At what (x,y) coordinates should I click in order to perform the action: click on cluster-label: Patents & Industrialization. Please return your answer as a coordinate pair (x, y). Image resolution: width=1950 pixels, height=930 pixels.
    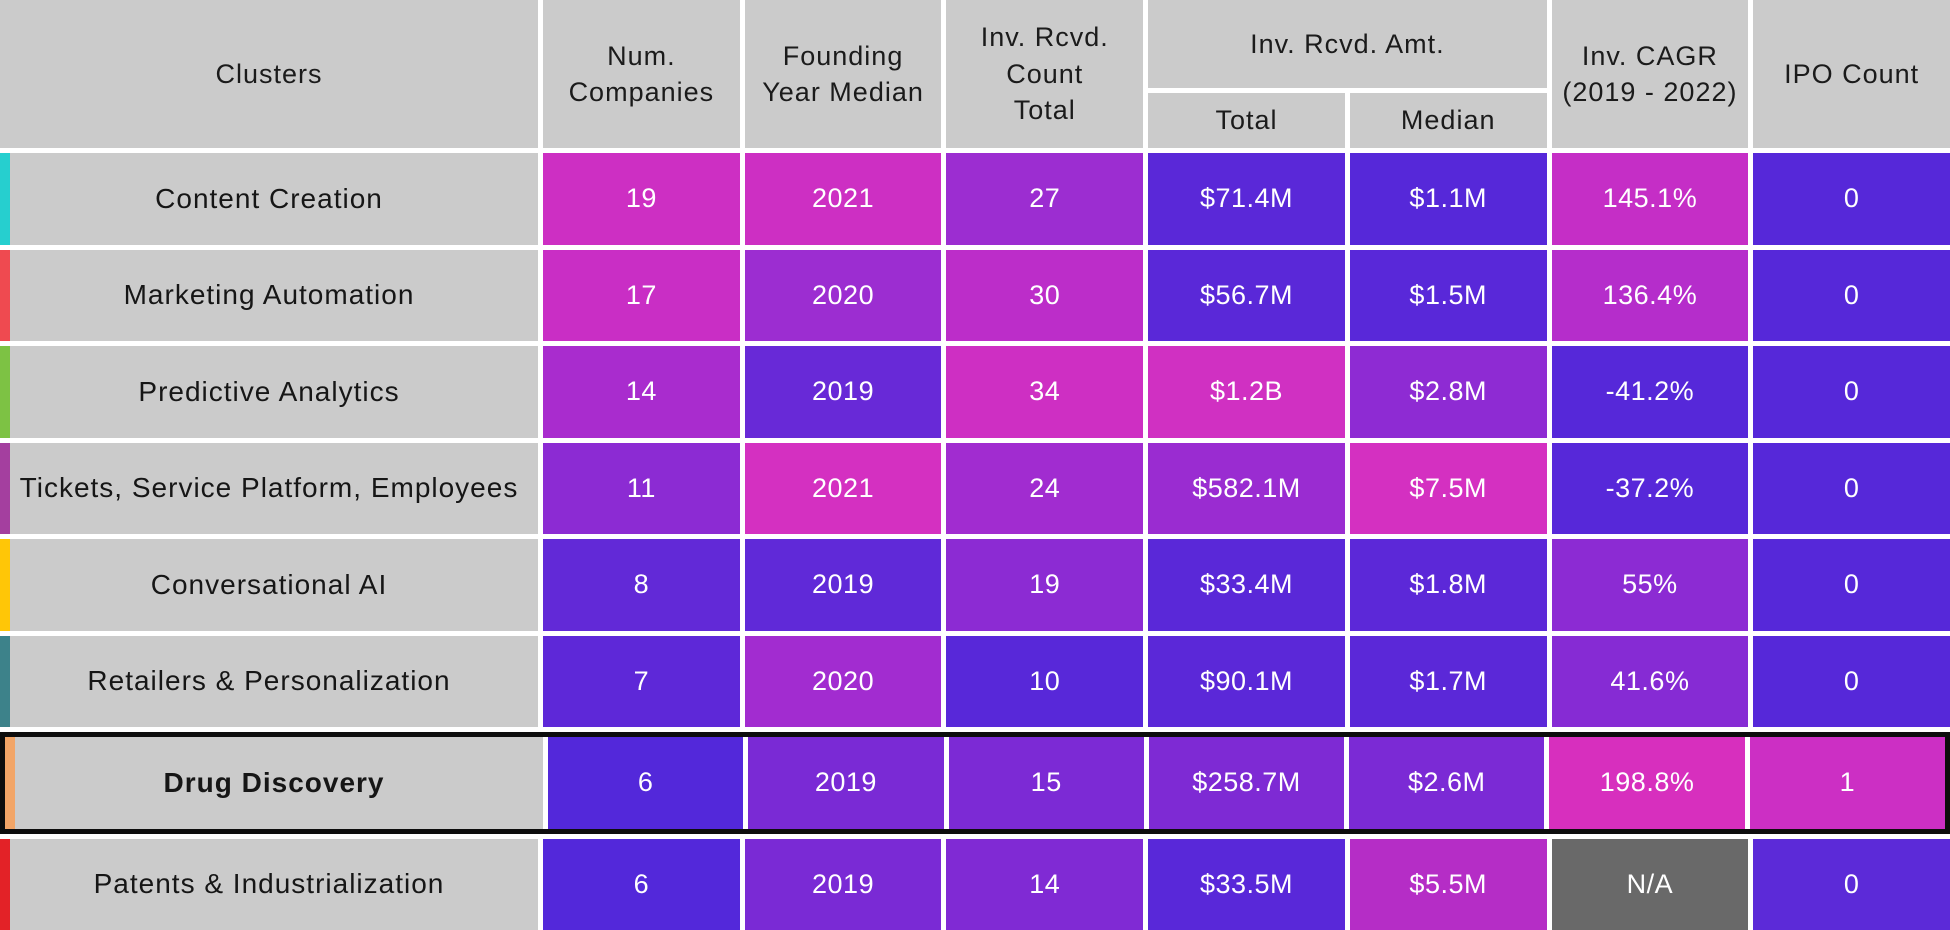
    Looking at the image, I should click on (269, 884).